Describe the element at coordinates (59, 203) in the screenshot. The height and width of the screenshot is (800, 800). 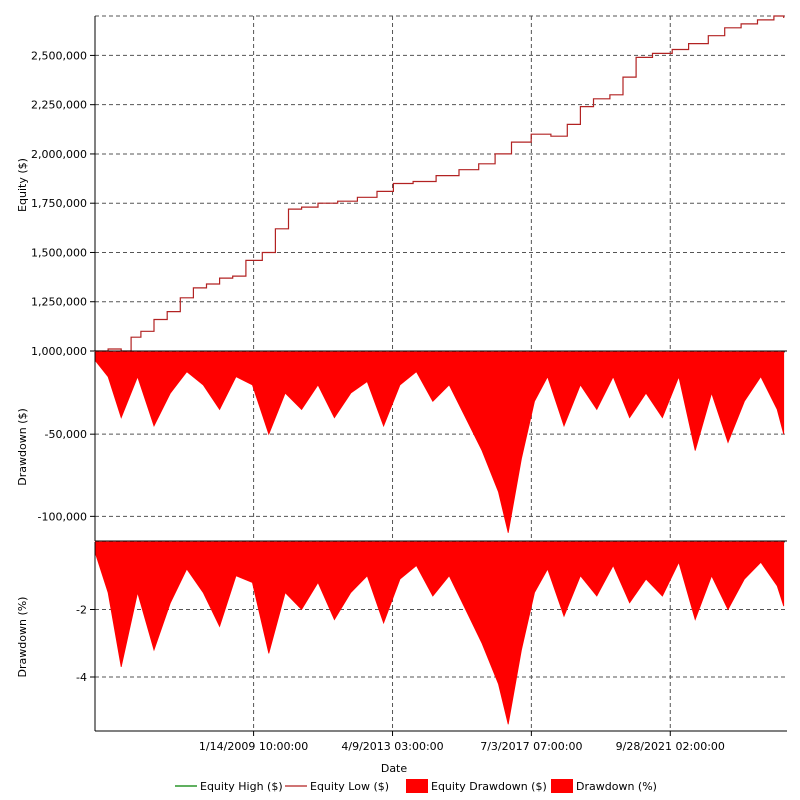
I see `panel-0-ytick-label: 1,750,000` at that location.